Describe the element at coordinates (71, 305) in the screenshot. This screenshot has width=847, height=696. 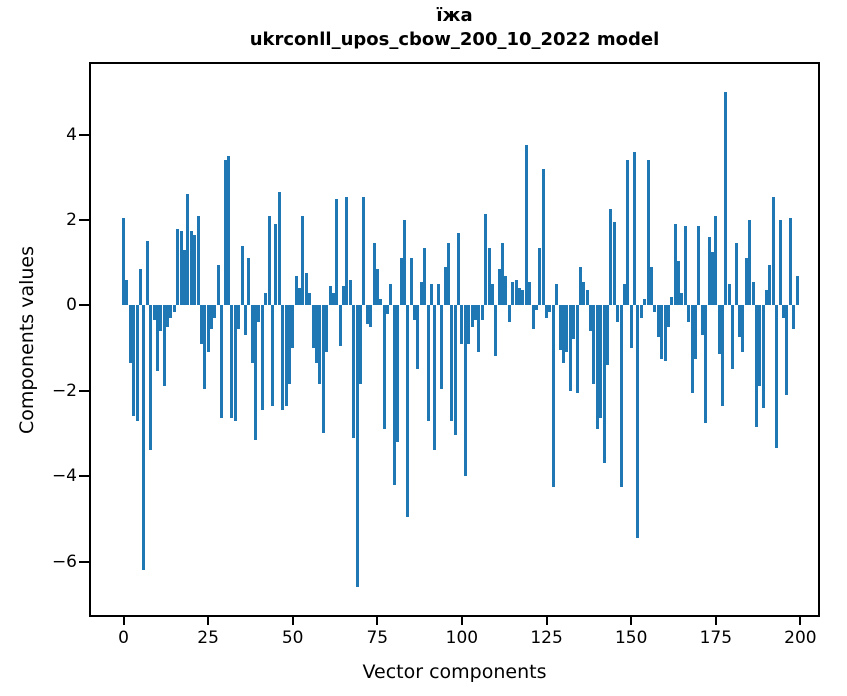
I see `y-tick-label: 0` at that location.